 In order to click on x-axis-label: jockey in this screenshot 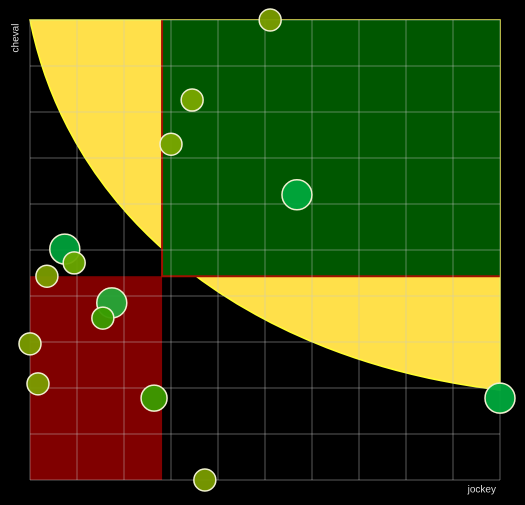, I will do `click(481, 490)`.